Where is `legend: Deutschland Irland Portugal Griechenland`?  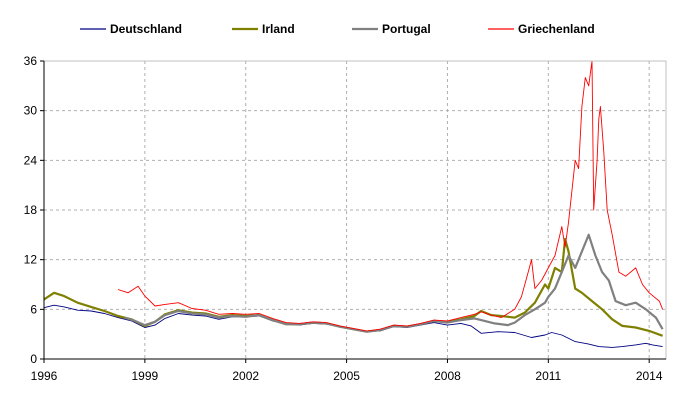 legend: Deutschland Irland Portugal Griechenland is located at coordinates (337, 29).